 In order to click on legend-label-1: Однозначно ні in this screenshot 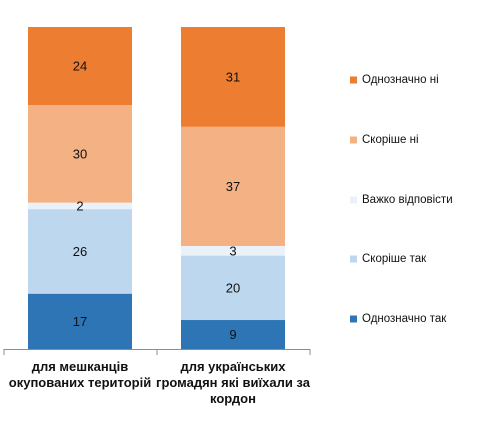, I will do `click(400, 80)`.